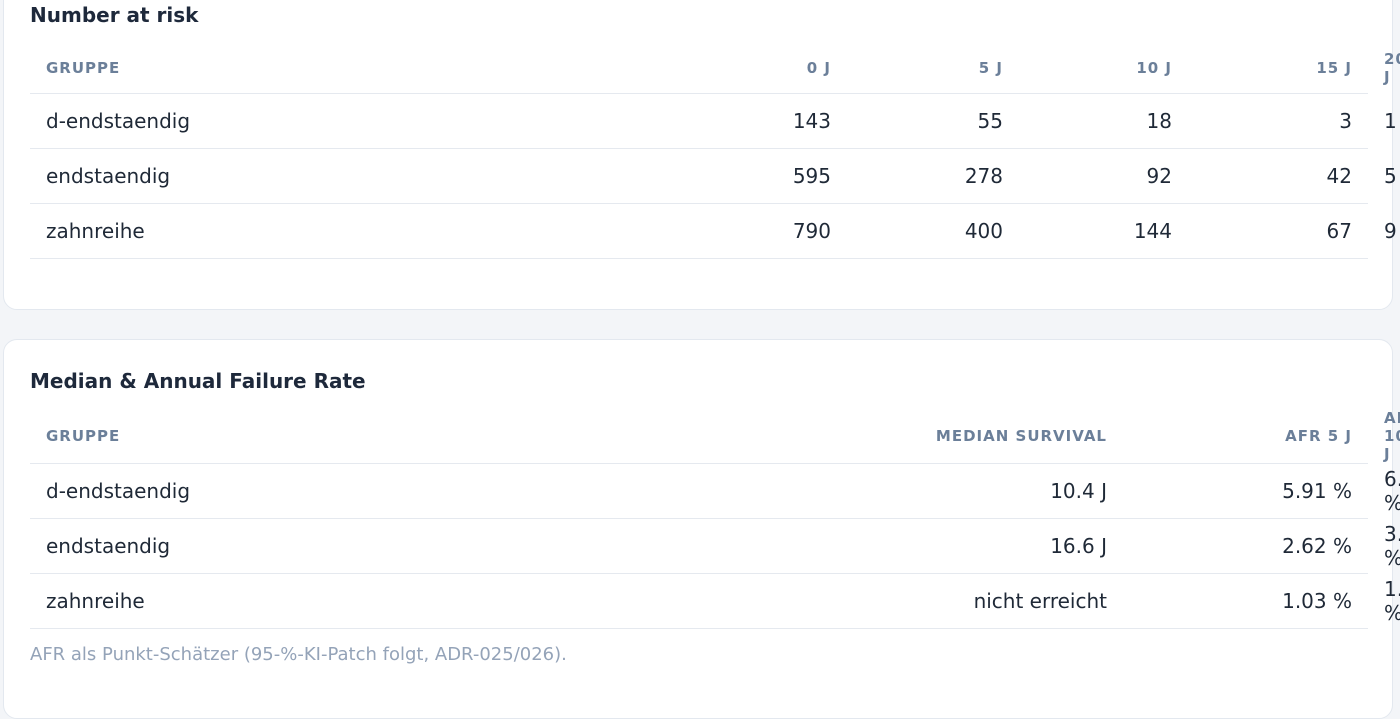  I want to click on value-cell: 595, so click(755, 176).